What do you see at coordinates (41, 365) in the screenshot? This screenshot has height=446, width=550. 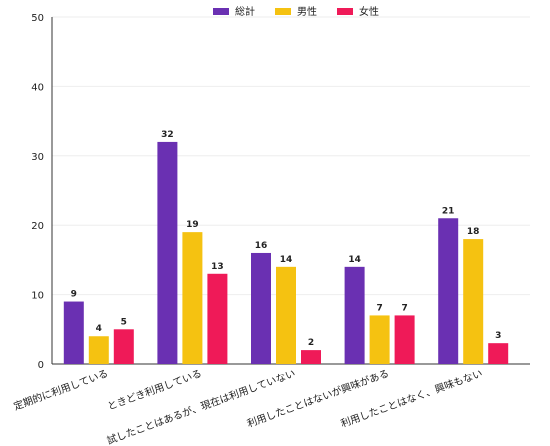 I see `y-tick-label: 0` at bounding box center [41, 365].